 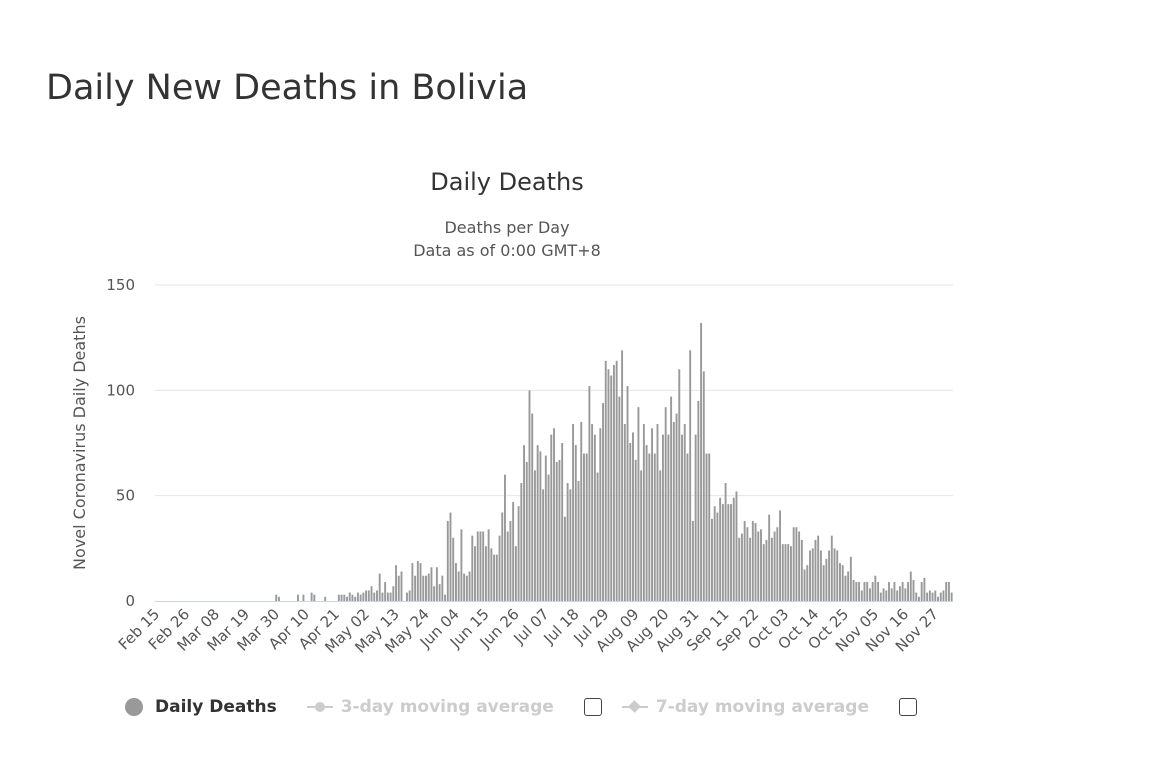 What do you see at coordinates (120, 390) in the screenshot?
I see `y-tick-label: 100` at bounding box center [120, 390].